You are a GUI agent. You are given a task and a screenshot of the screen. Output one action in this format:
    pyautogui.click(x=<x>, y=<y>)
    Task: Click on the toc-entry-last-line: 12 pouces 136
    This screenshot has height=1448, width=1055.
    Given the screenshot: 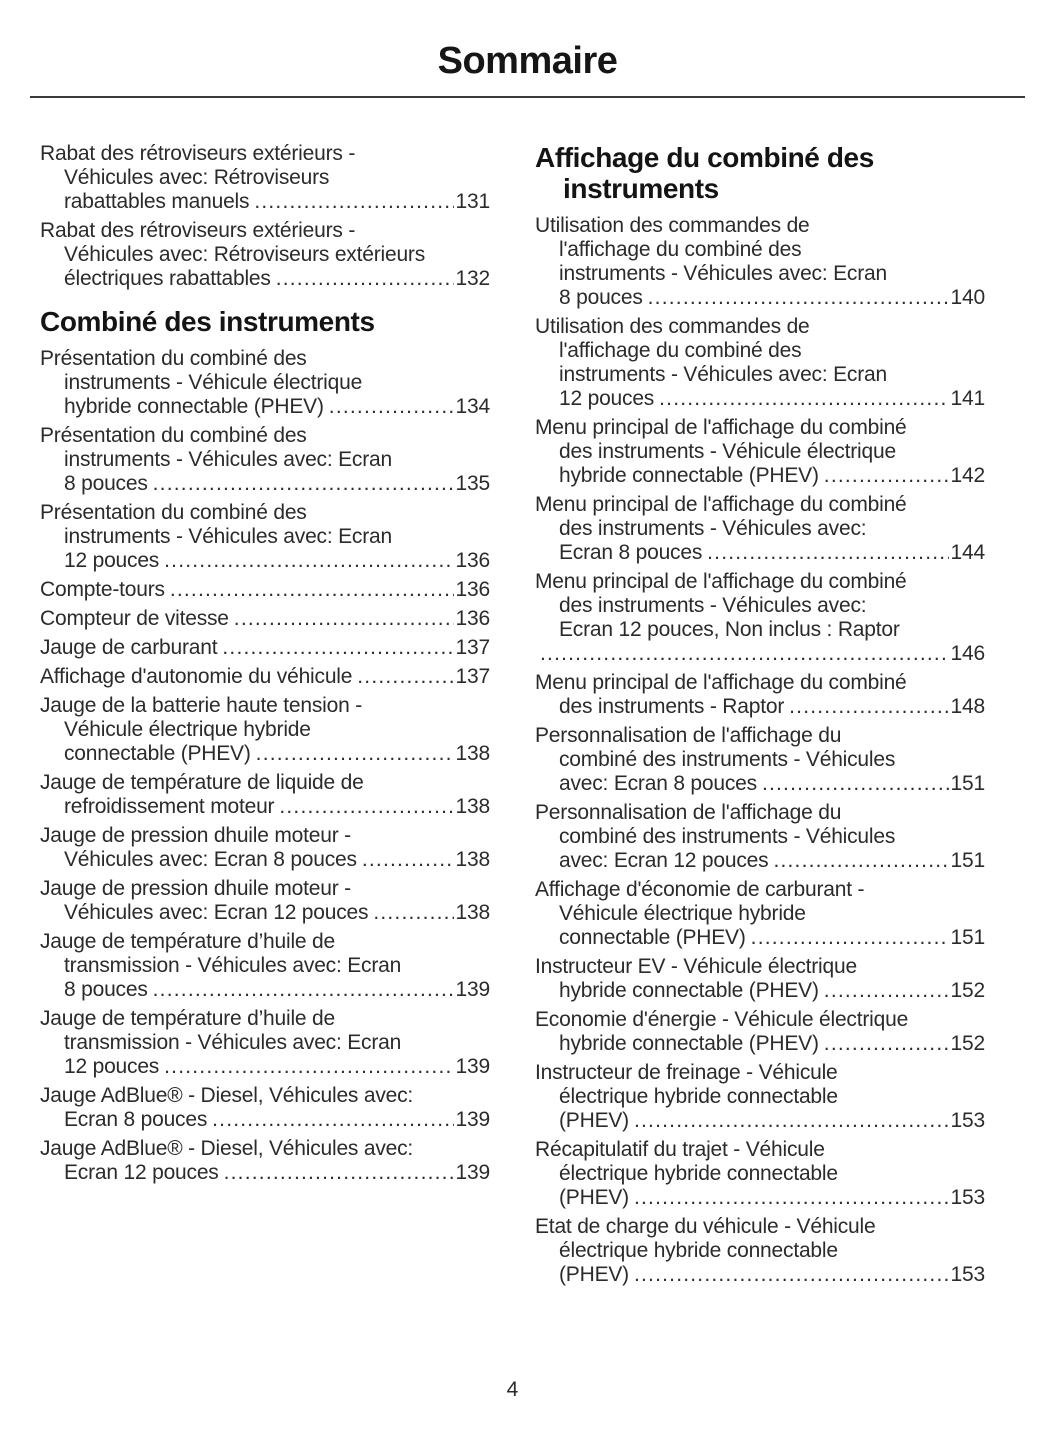 What is the action you would take?
    pyautogui.click(x=265, y=561)
    